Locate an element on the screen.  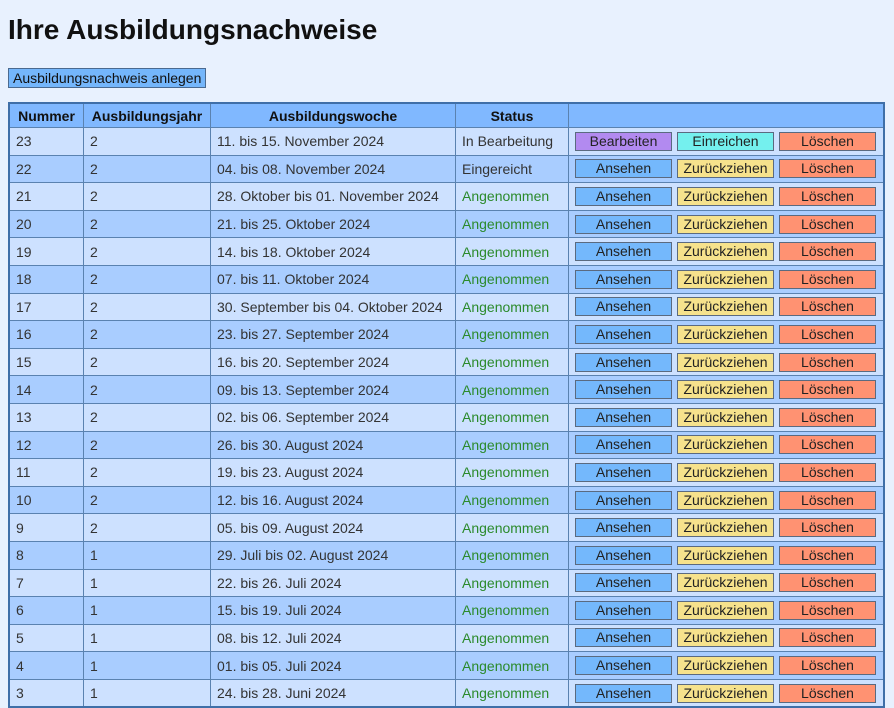
cell-ausbildungswoche: 24. bis 28. Juni 2024 is located at coordinates (333, 693).